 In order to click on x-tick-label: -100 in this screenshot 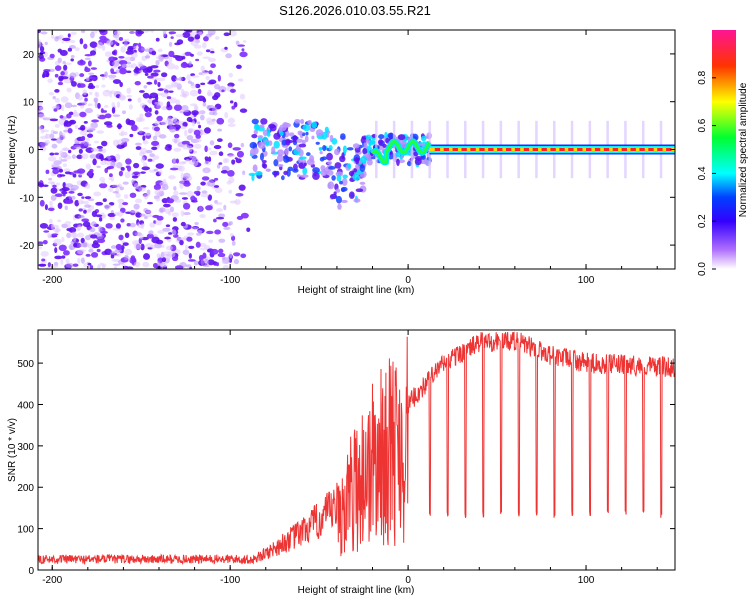, I will do `click(230, 280)`.